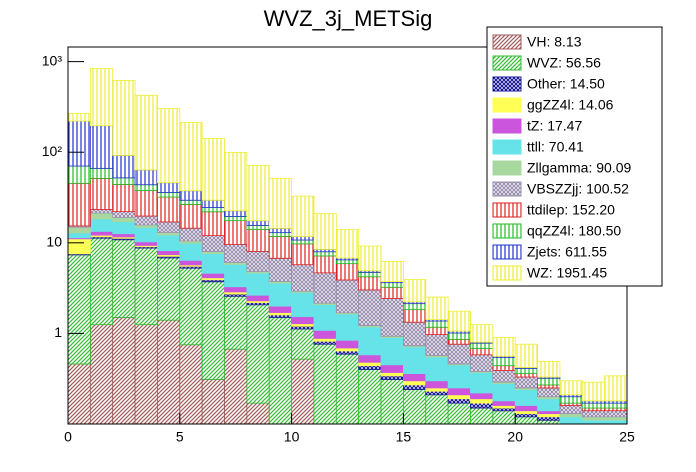 This screenshot has height=472, width=696. Describe the element at coordinates (292, 437) in the screenshot. I see `x-tick-label: 10` at that location.